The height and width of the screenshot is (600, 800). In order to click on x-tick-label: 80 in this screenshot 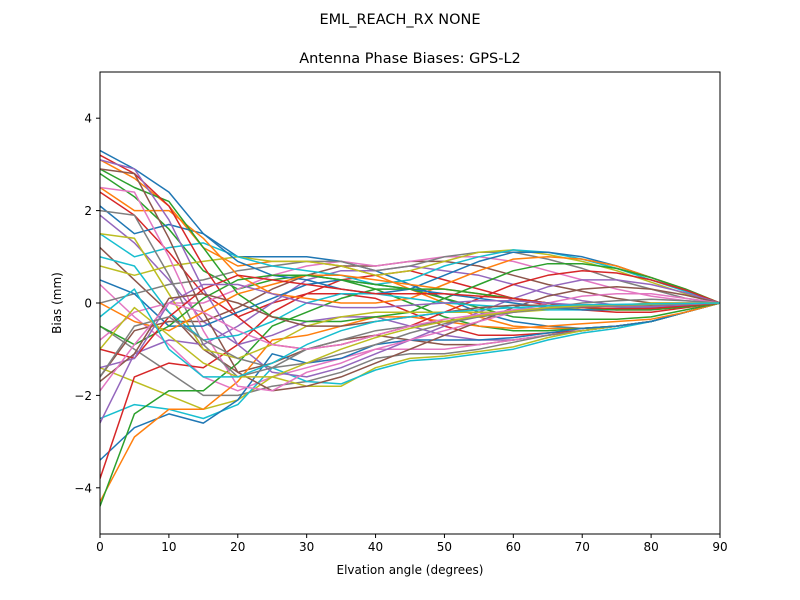, I will do `click(650, 547)`.